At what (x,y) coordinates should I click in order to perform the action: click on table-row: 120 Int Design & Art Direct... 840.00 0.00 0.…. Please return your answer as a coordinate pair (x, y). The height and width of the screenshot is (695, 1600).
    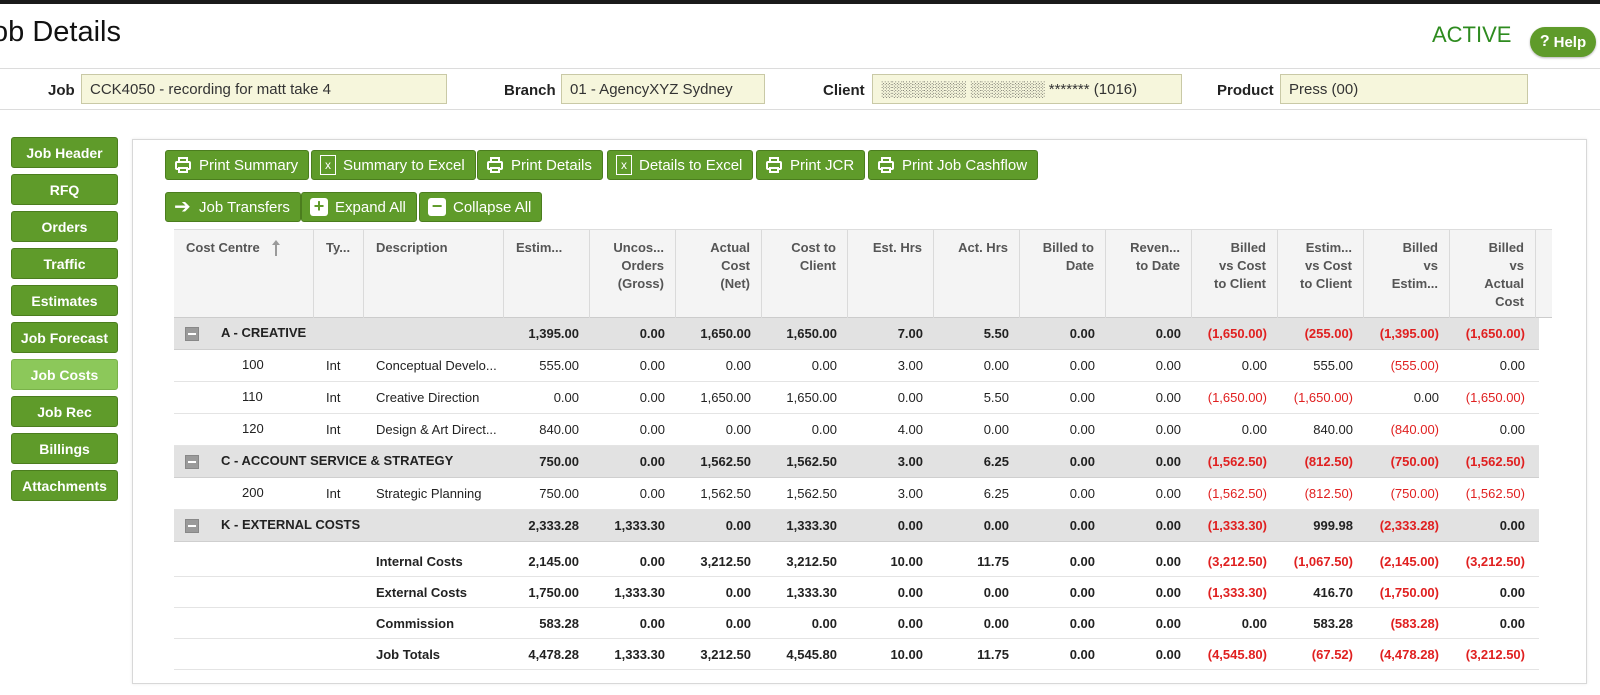
    Looking at the image, I should click on (856, 430).